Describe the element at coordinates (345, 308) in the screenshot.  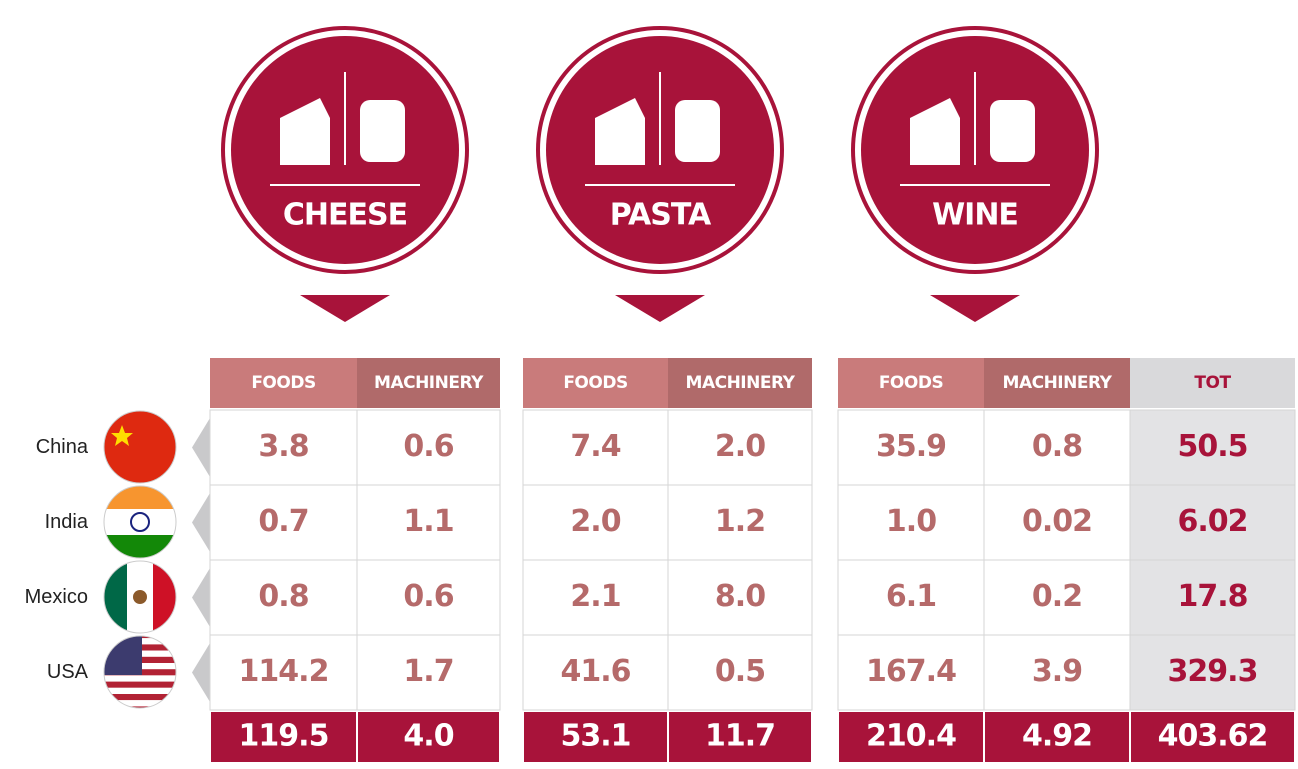
I see `pointer` at that location.